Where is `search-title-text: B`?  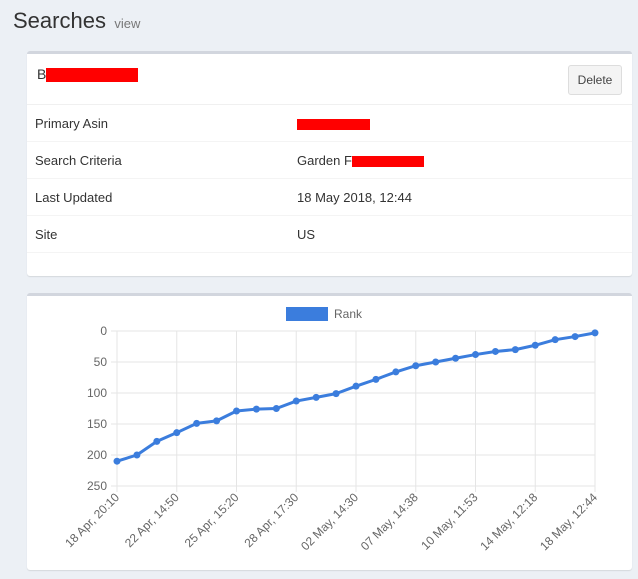 search-title-text: B is located at coordinates (42, 74).